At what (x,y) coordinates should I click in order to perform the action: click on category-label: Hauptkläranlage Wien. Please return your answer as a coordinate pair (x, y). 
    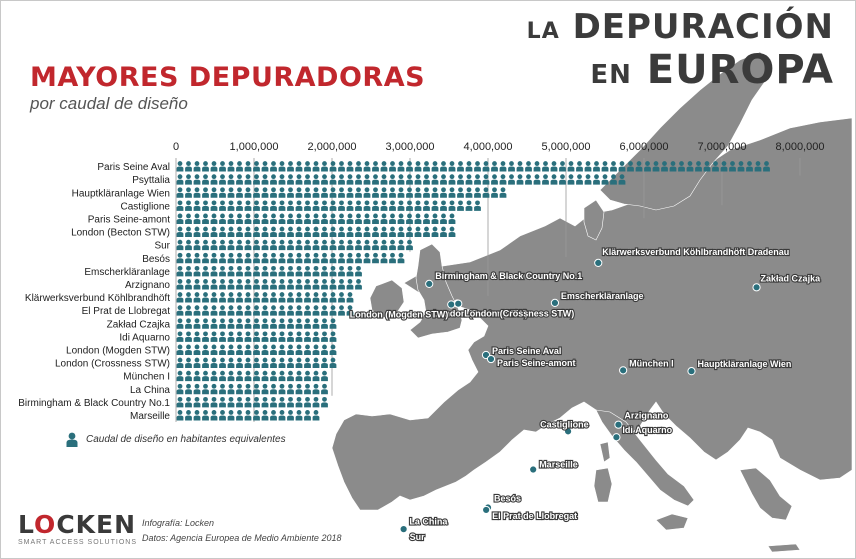
    Looking at the image, I should click on (121, 193).